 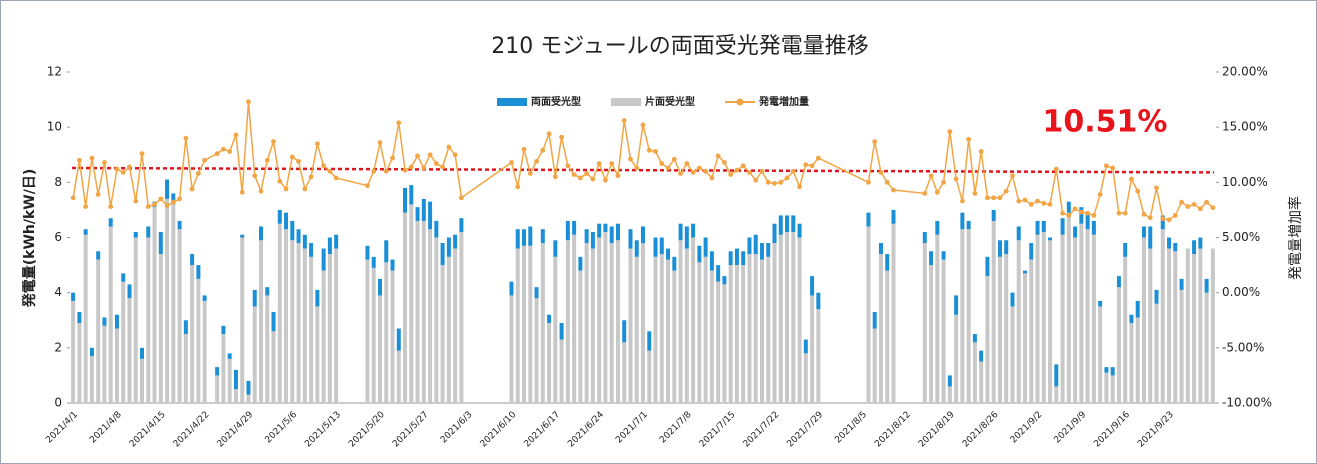 I want to click on y2-tick-label: 20.00%, so click(x=1245, y=72).